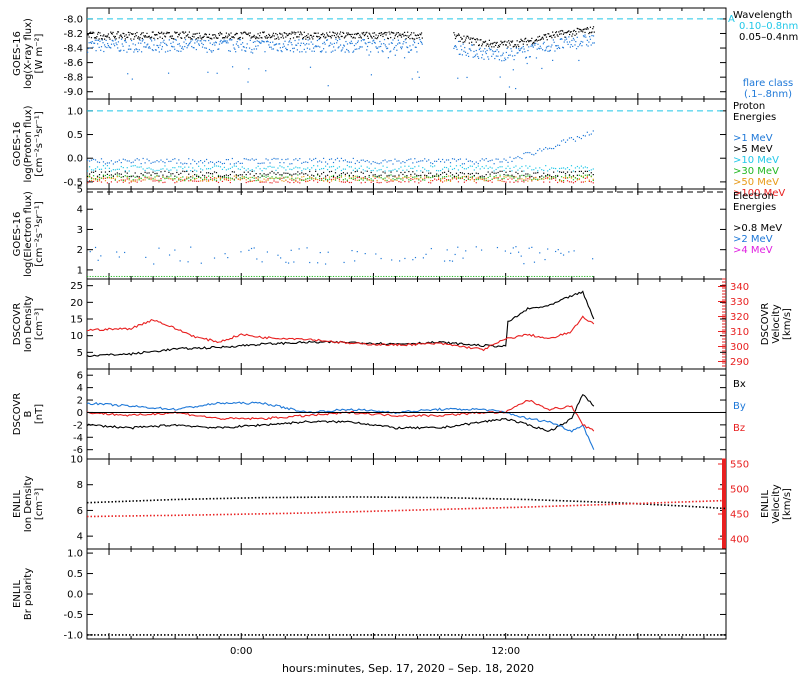  Describe the element at coordinates (76, 460) in the screenshot. I see `y-tick-label: 10` at that location.